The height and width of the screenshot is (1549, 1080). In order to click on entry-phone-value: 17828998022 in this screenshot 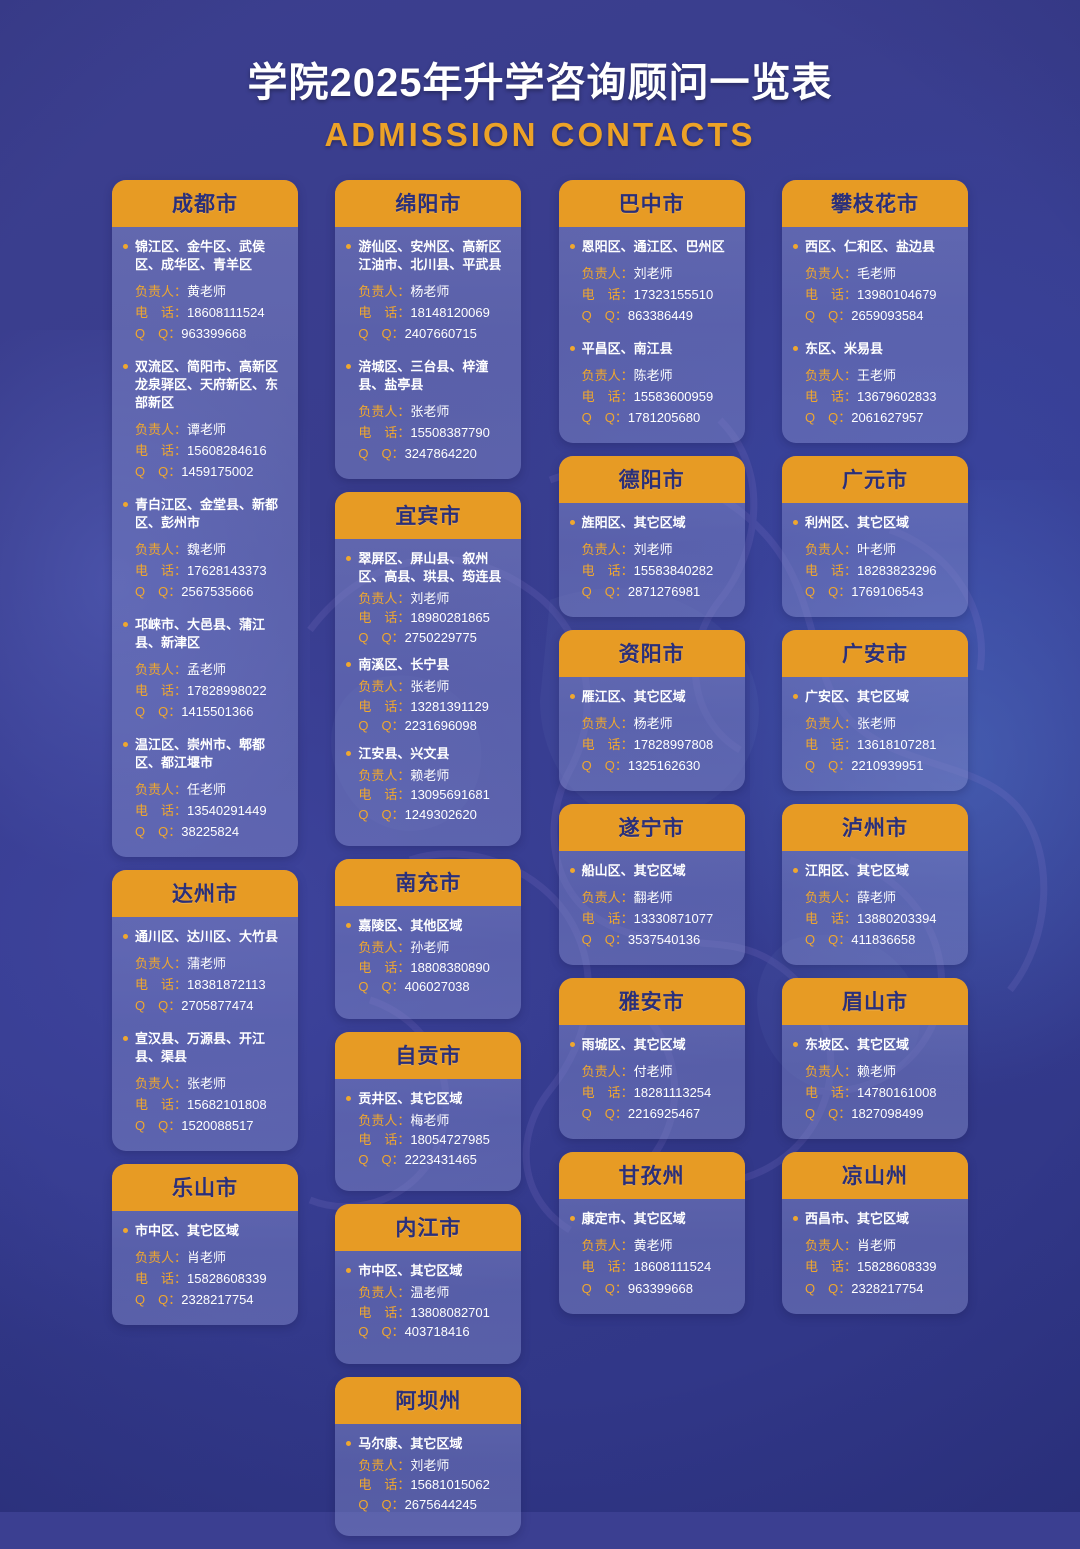, I will do `click(227, 690)`.